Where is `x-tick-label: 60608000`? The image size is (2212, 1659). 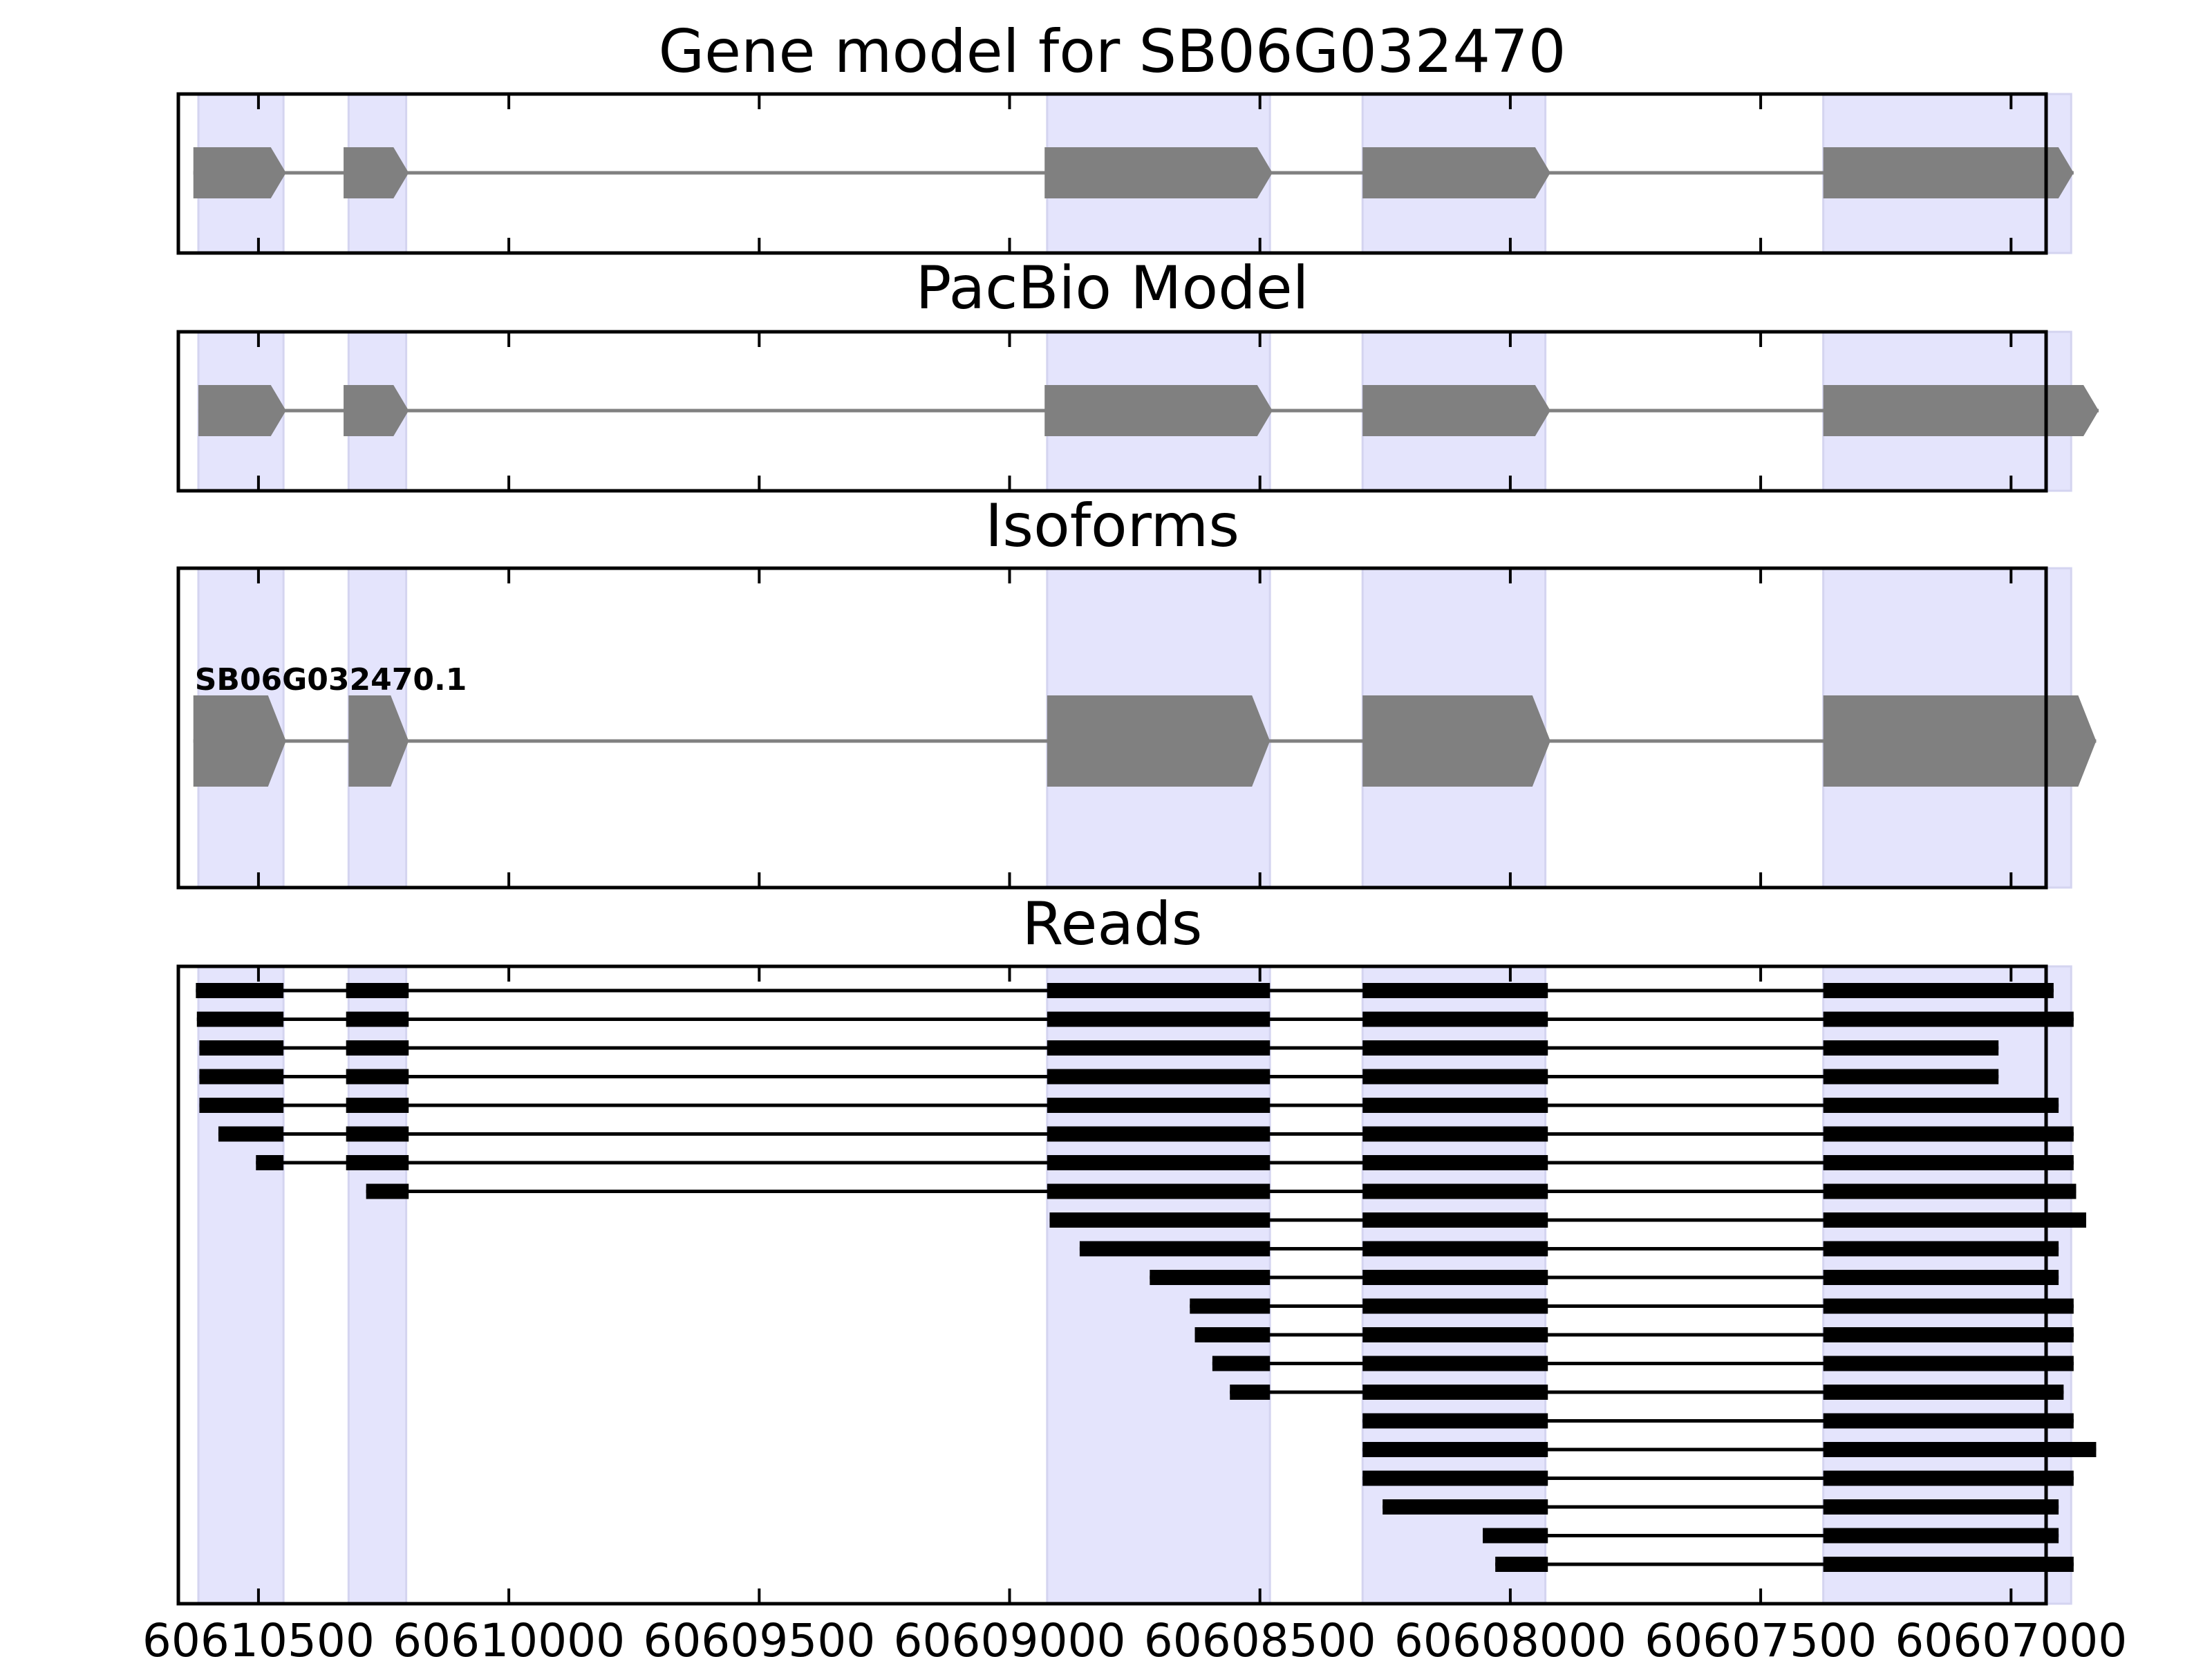
x-tick-label: 60608000 is located at coordinates (1511, 1637).